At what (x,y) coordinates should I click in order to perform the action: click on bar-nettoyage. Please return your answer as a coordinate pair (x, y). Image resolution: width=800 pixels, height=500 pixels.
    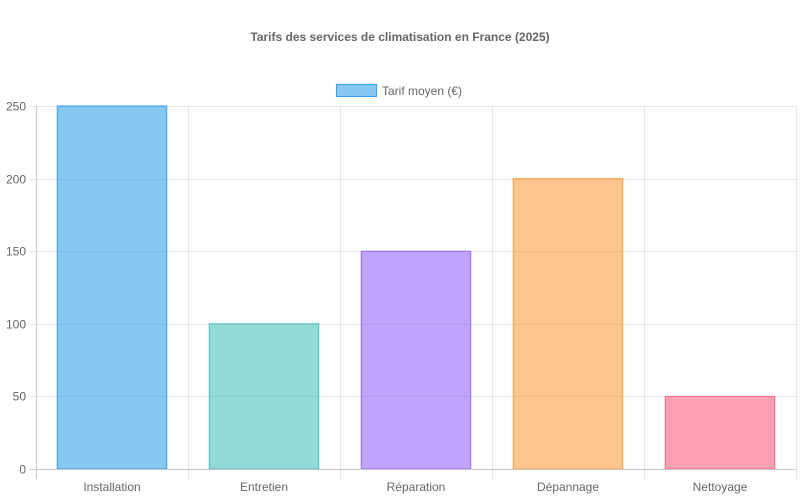
    Looking at the image, I should click on (720, 432).